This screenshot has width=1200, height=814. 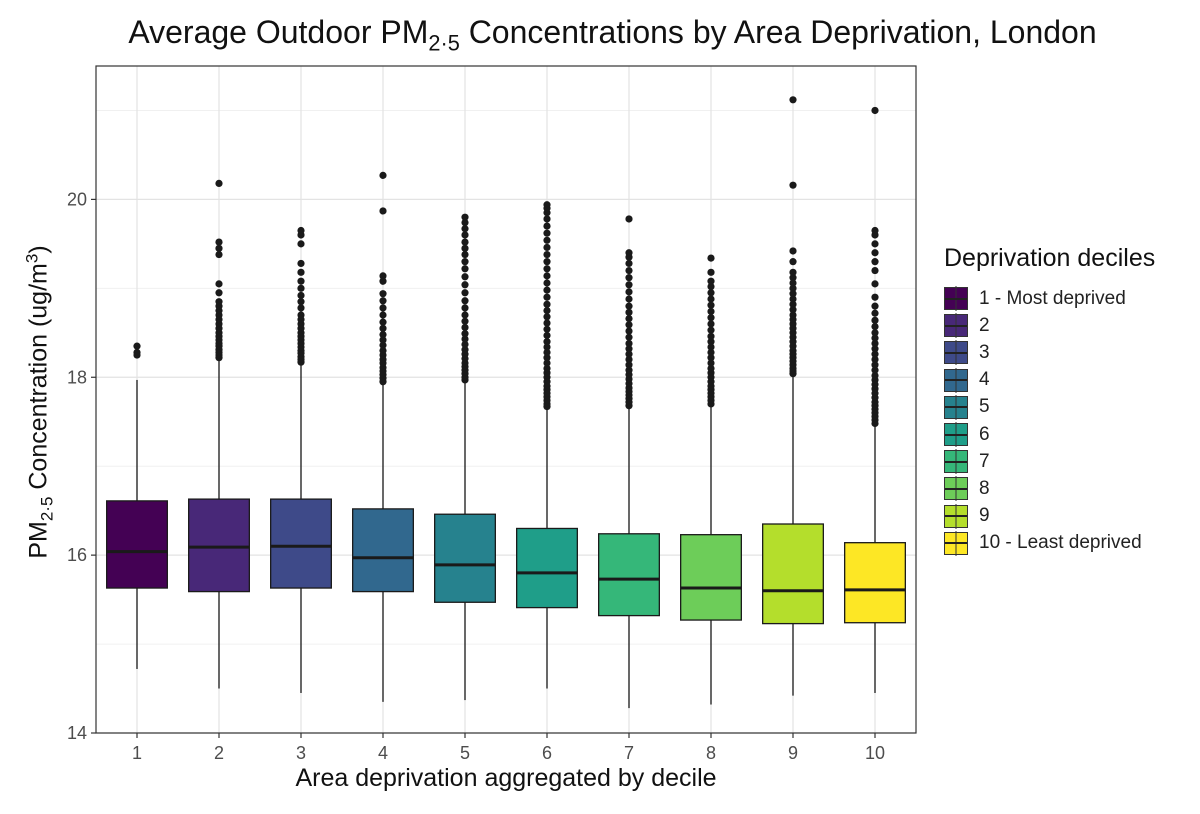 What do you see at coordinates (1049, 434) in the screenshot?
I see `legend-item: 6` at bounding box center [1049, 434].